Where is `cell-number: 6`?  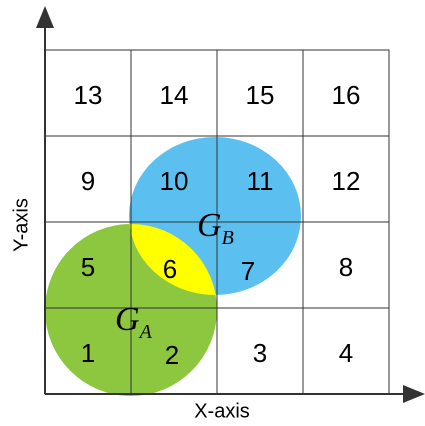 cell-number: 6 is located at coordinates (170, 269).